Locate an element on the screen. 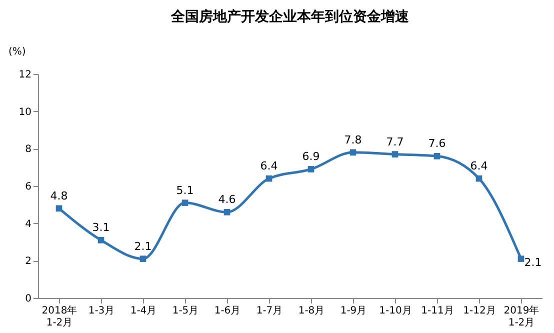 This screenshot has width=554, height=333. x-tick-label: 1-5月 is located at coordinates (185, 311).